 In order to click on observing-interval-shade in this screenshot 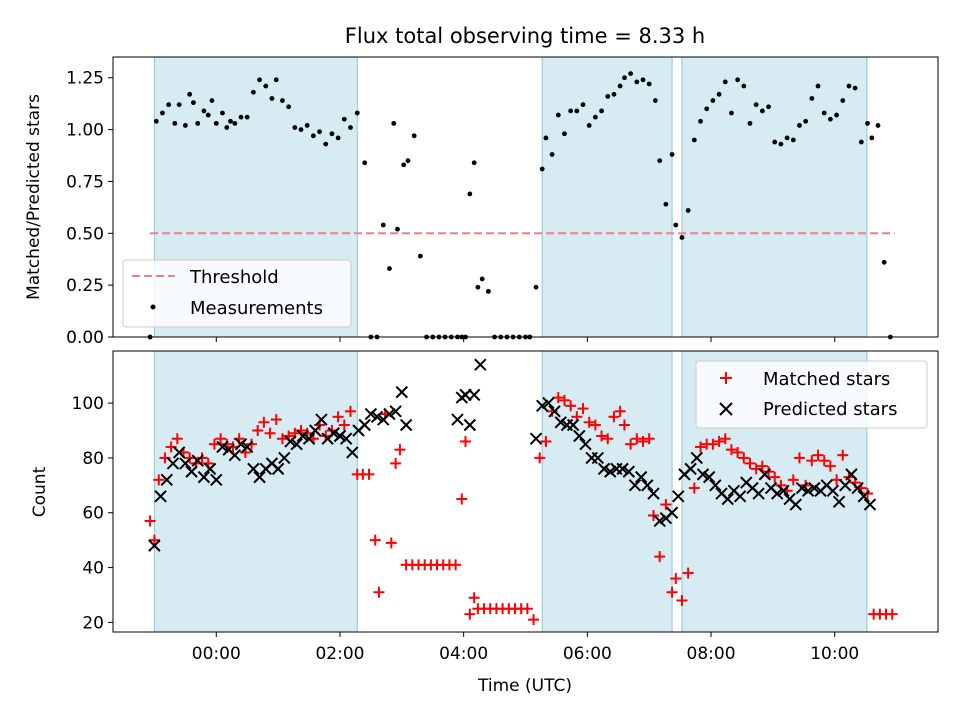, I will do `click(774, 197)`.